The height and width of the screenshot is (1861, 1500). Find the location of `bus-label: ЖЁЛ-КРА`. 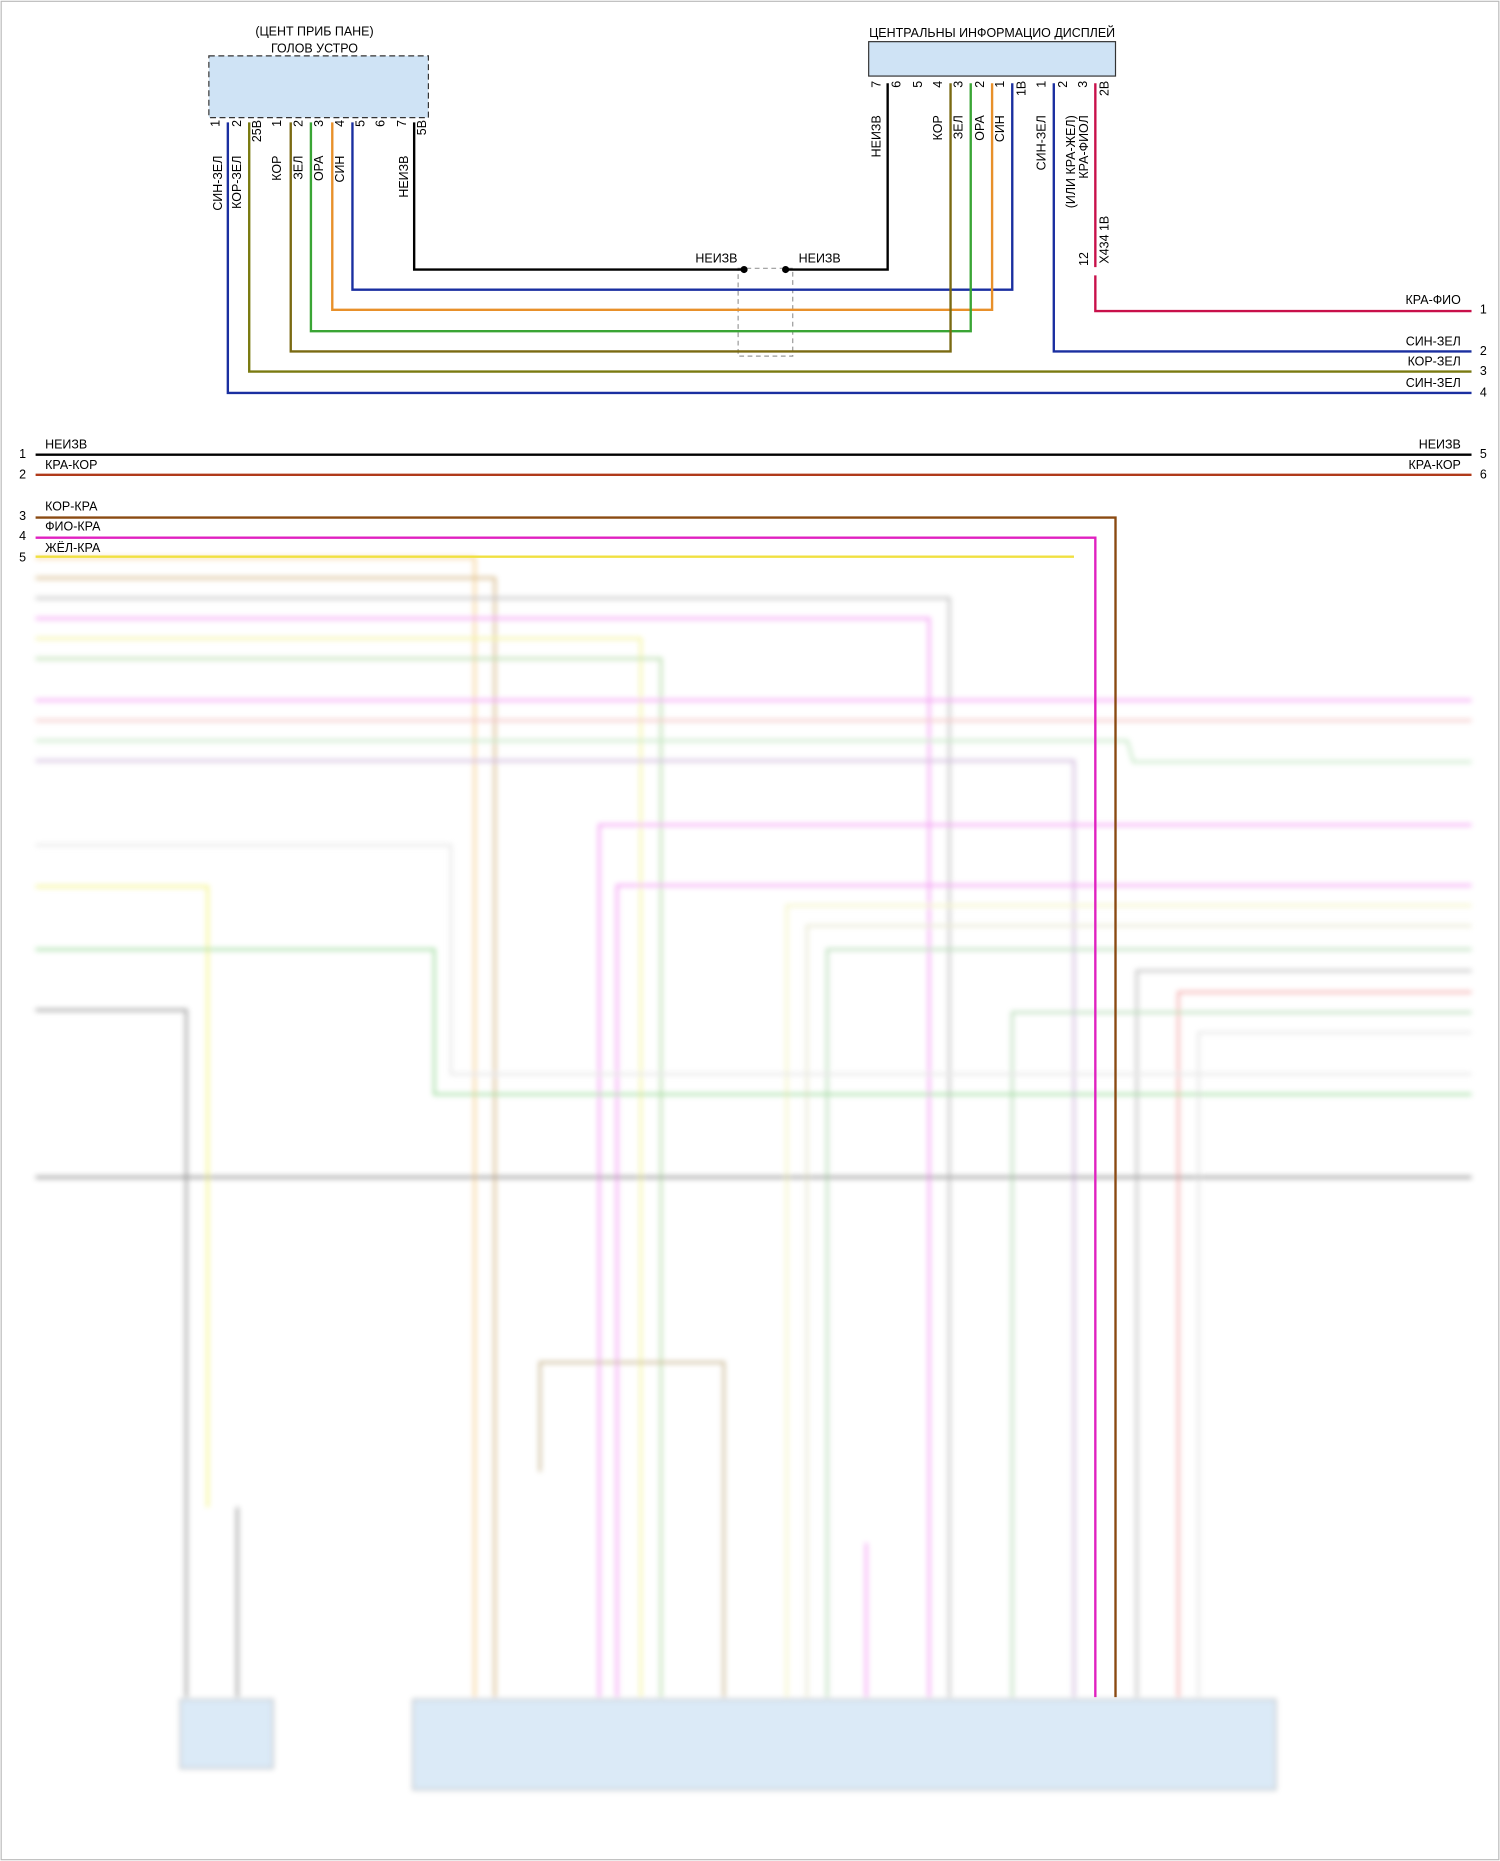

bus-label: ЖЁЛ-КРА is located at coordinates (73, 548).